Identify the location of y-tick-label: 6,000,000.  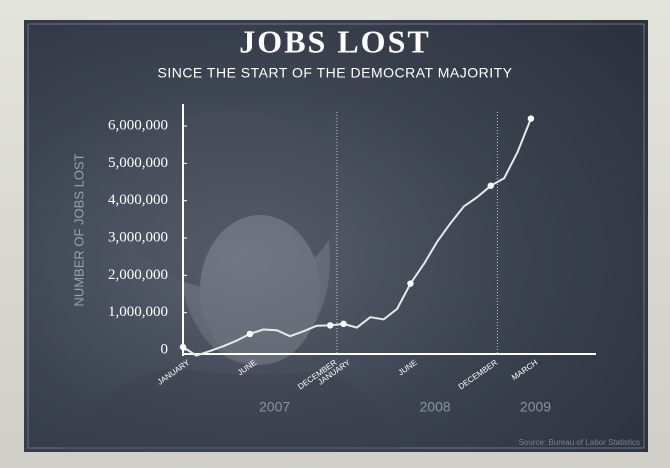
(138, 125).